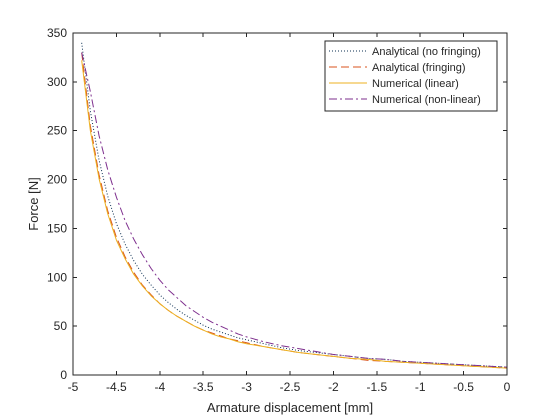  Describe the element at coordinates (57, 33) in the screenshot. I see `y-tick-label: 350` at that location.